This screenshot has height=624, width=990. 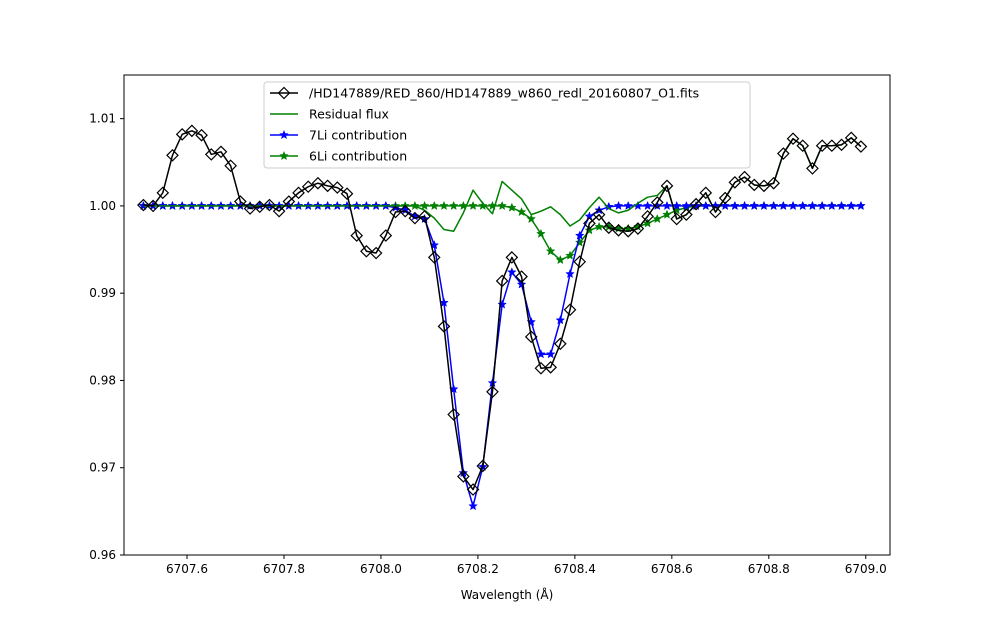 What do you see at coordinates (358, 156) in the screenshot?
I see `legend-label: 6Li contribution` at bounding box center [358, 156].